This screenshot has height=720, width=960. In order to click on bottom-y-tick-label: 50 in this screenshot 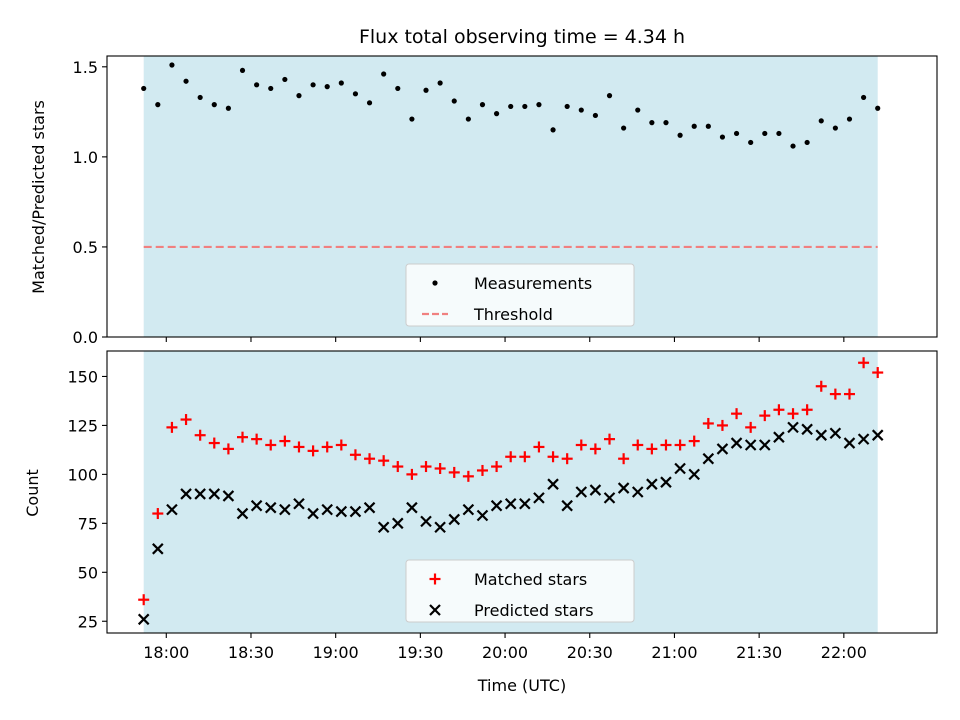, I will do `click(88, 572)`.